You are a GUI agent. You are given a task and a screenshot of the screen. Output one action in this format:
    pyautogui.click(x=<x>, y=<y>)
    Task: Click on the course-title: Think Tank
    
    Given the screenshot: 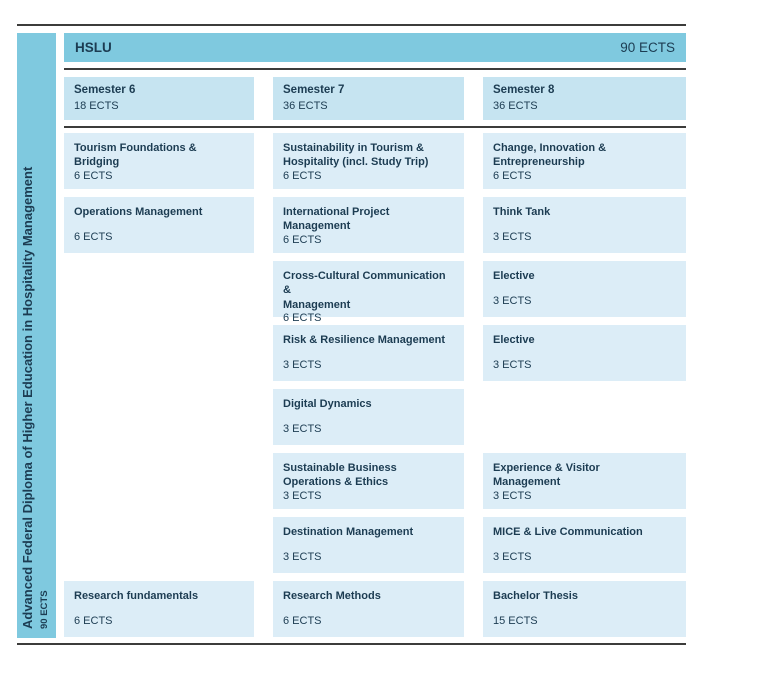 What is the action you would take?
    pyautogui.click(x=522, y=212)
    